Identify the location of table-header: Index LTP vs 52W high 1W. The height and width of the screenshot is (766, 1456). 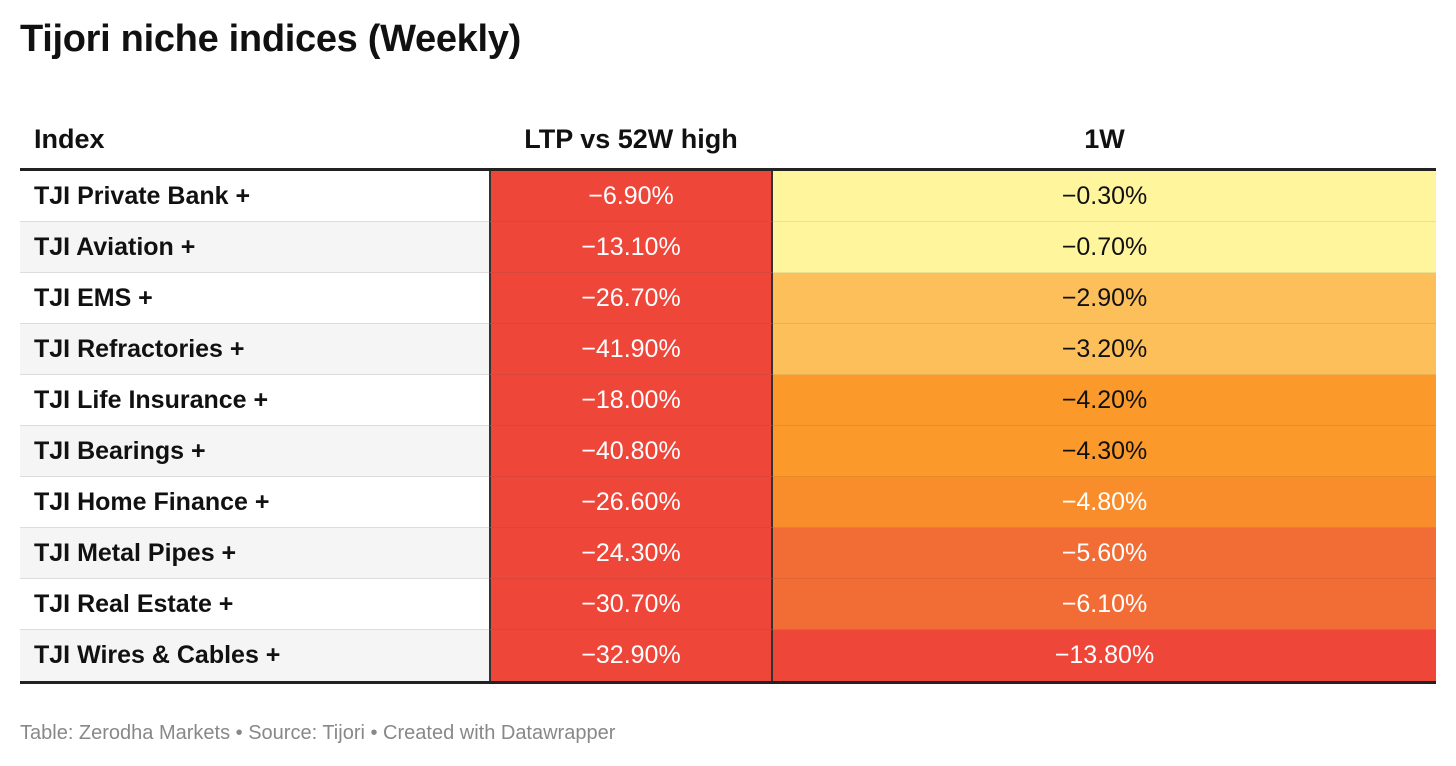
(728, 140).